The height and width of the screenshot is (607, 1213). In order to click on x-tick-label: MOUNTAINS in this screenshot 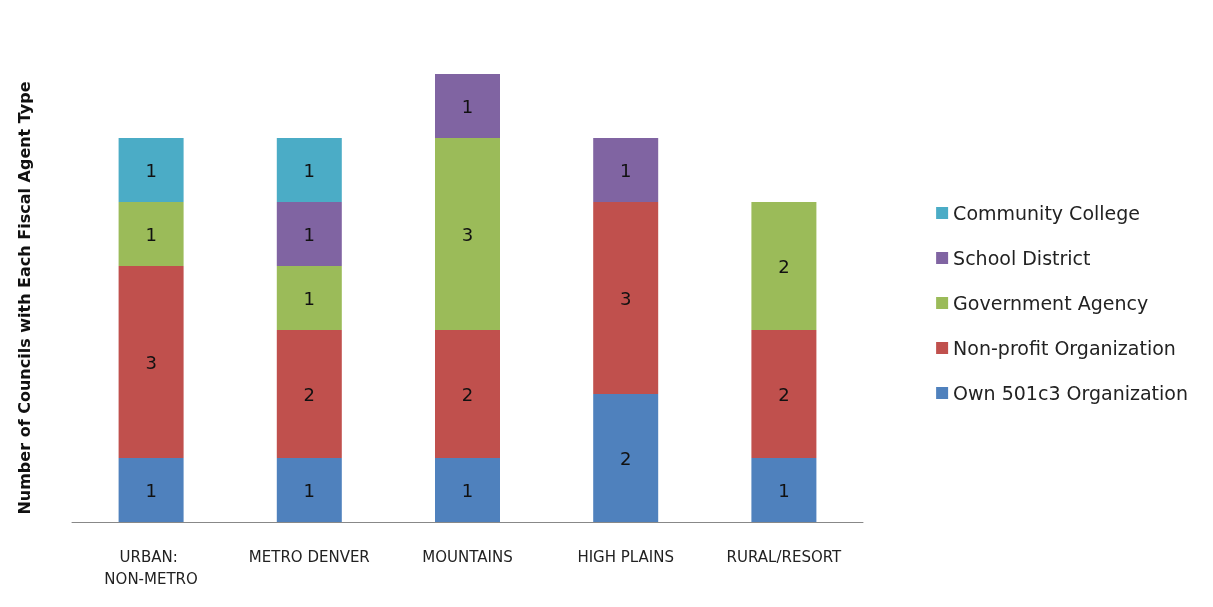, I will do `click(467, 557)`.